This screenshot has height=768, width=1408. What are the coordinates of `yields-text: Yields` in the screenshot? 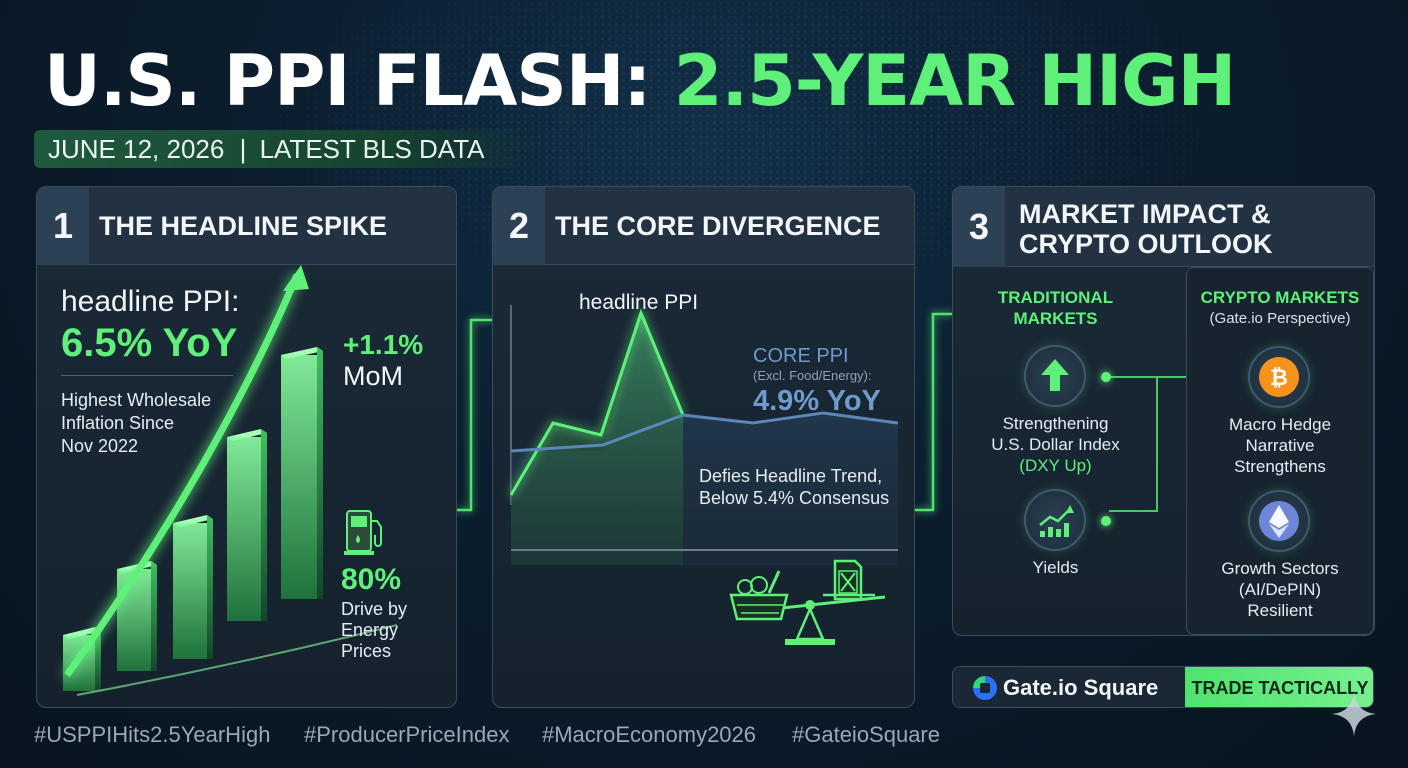 It's located at (1055, 567).